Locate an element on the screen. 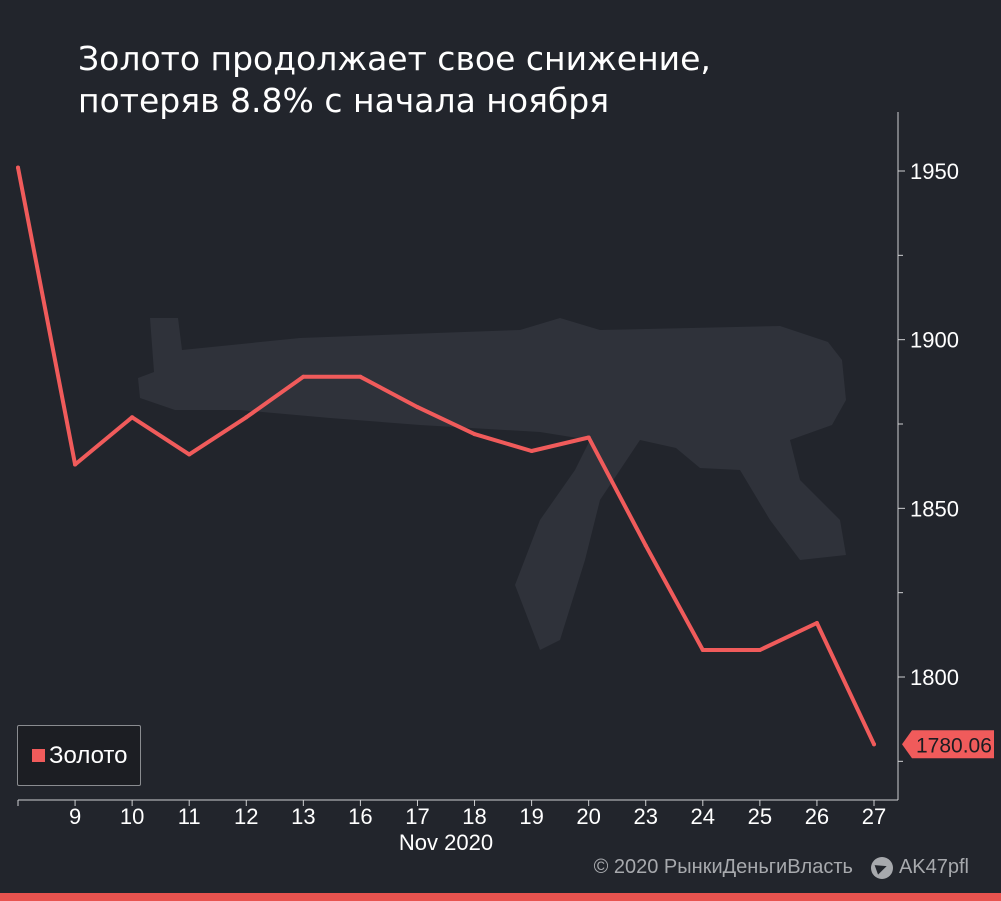  x-tick-label: 18 is located at coordinates (474, 816).